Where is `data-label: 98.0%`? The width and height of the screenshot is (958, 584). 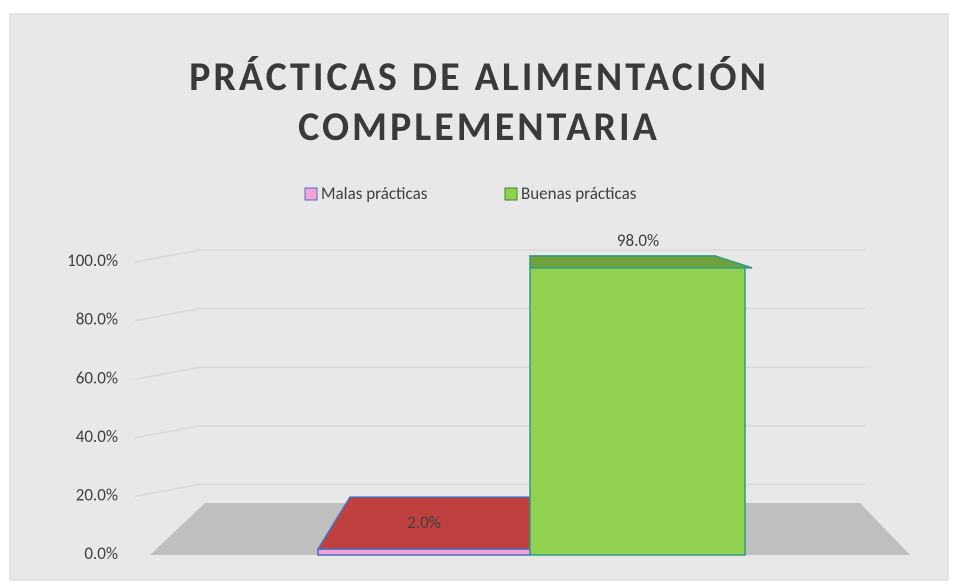 data-label: 98.0% is located at coordinates (638, 240).